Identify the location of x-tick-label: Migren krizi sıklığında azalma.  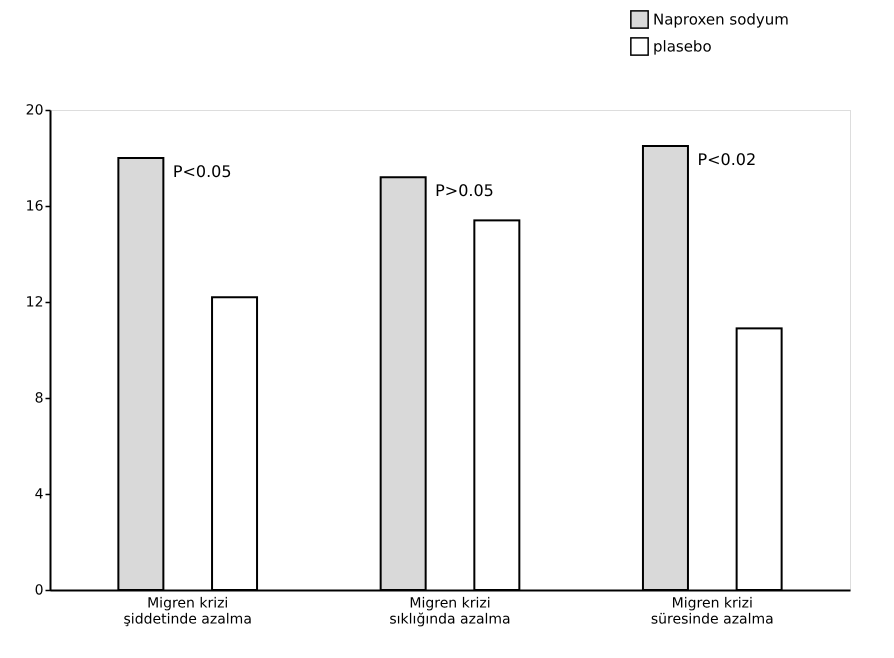
(450, 612).